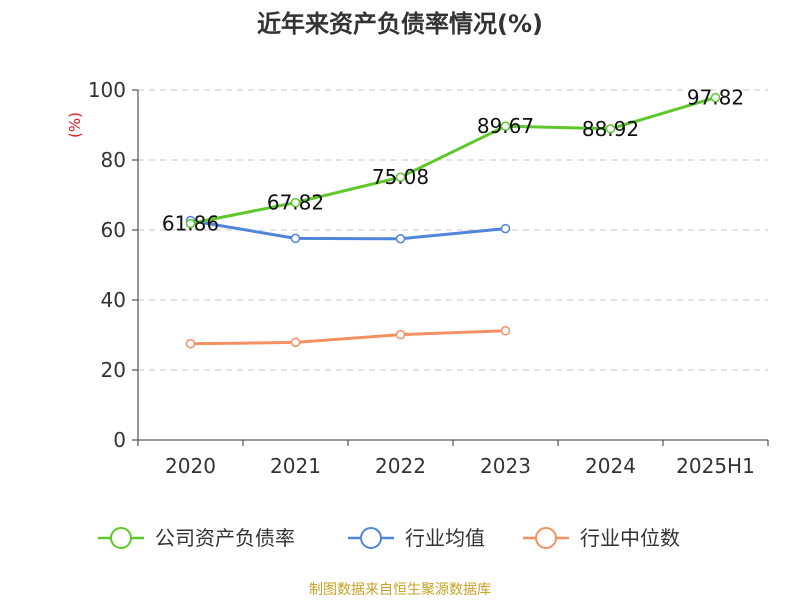  I want to click on data-label: 89.67, so click(505, 126).